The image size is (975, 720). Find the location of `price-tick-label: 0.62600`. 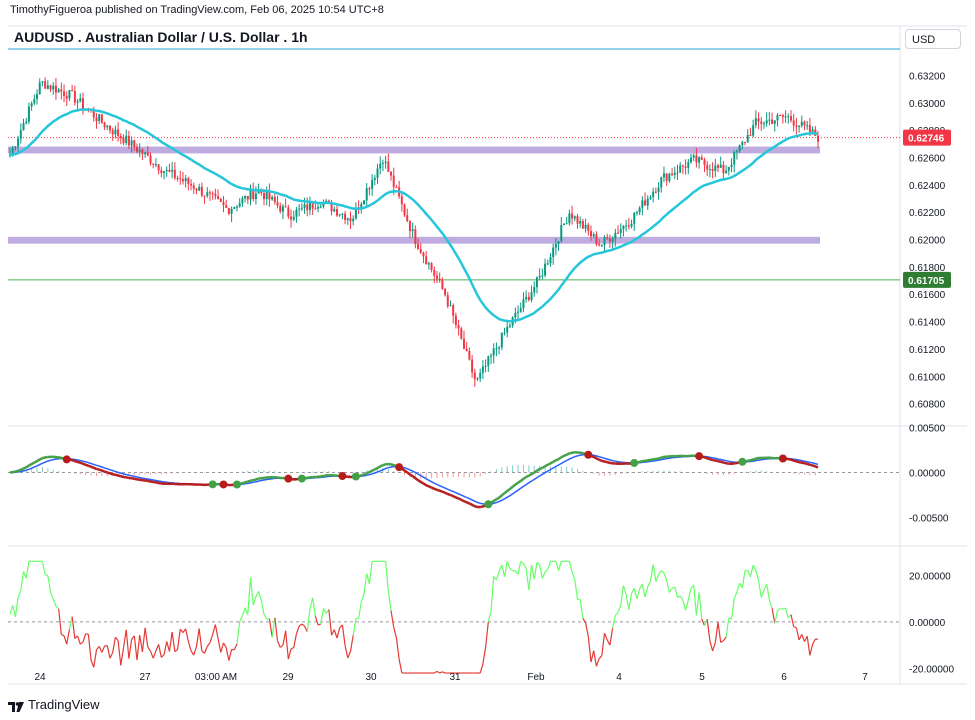

price-tick-label: 0.62600 is located at coordinates (927, 159).